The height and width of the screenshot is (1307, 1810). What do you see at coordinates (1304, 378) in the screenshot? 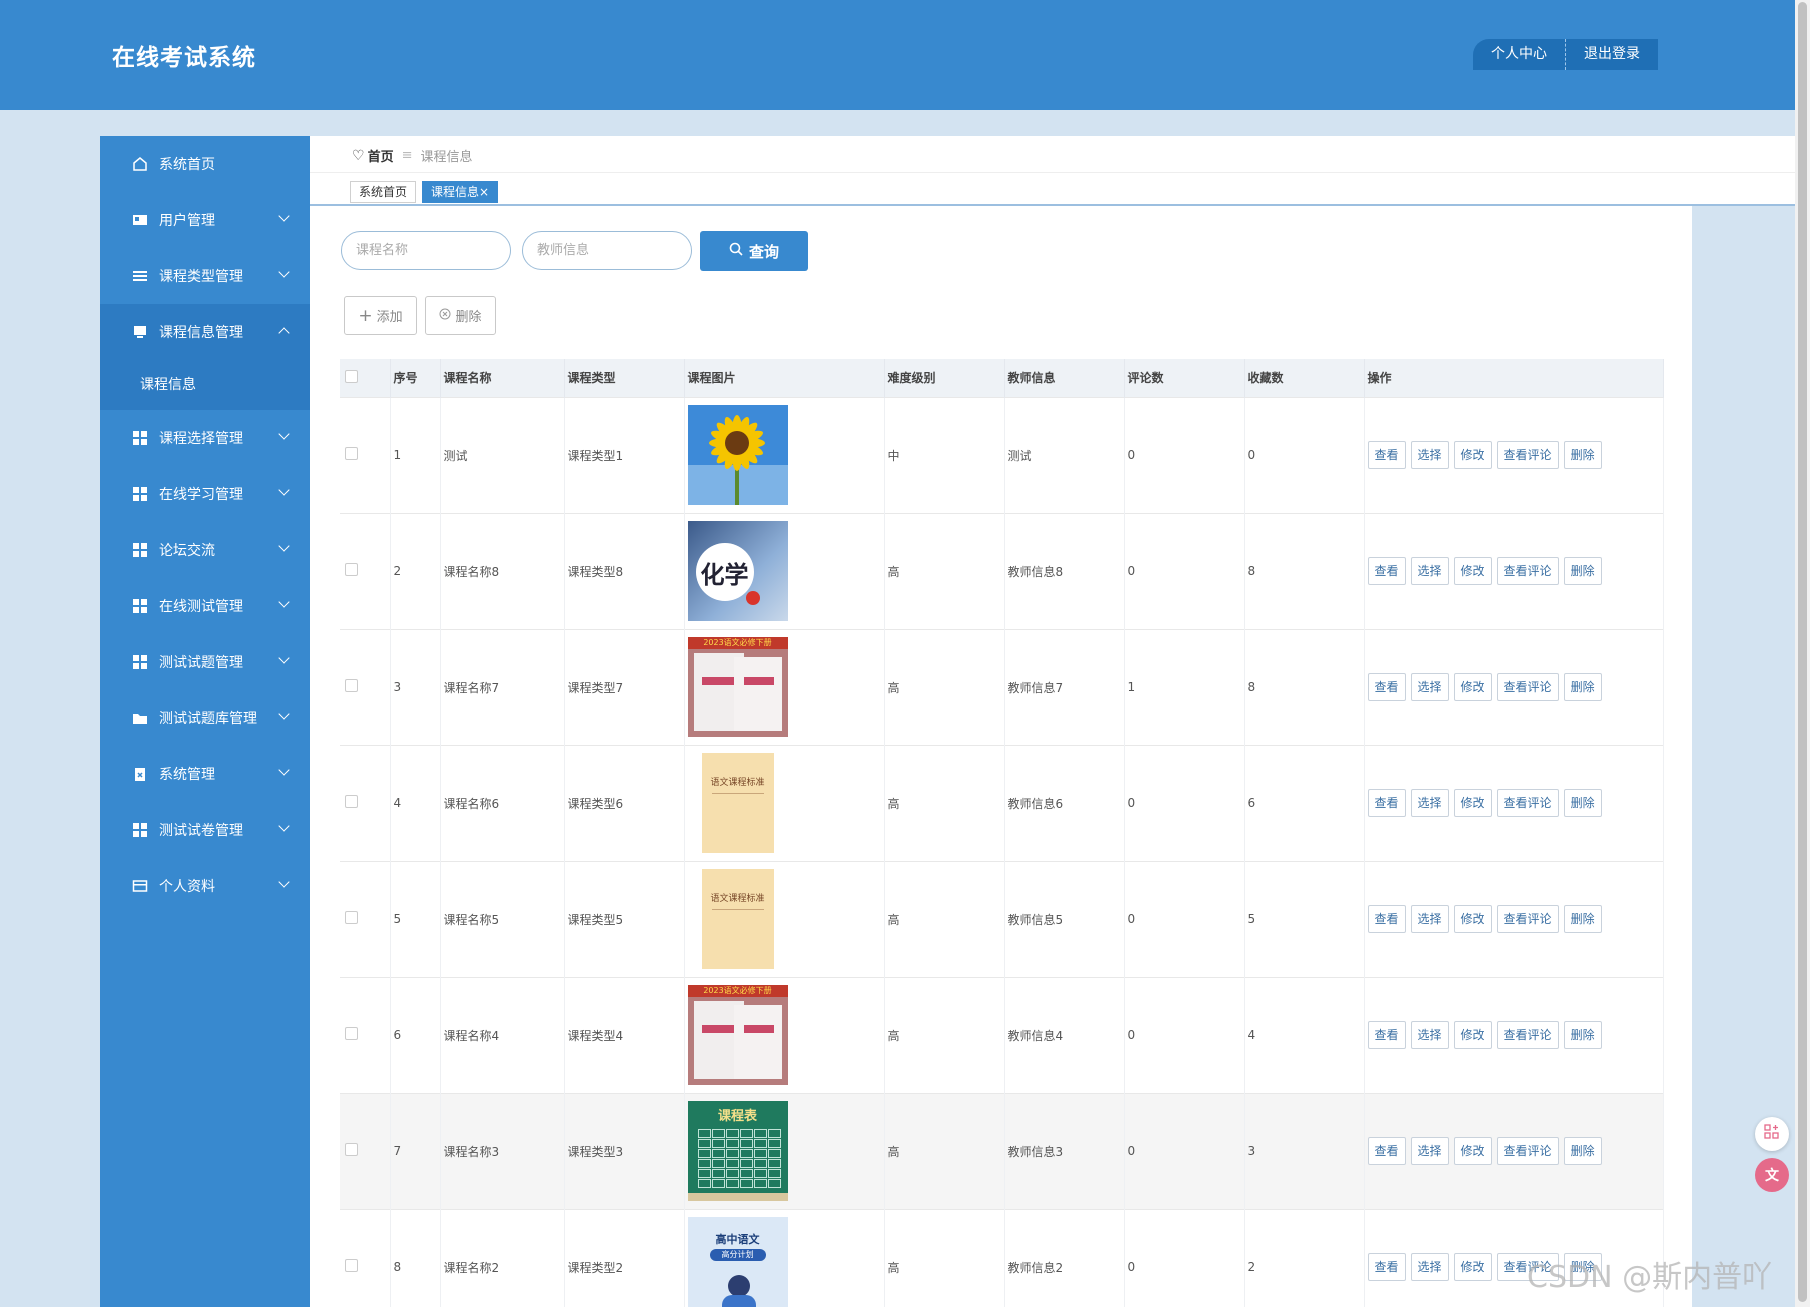
I see `column-header: 收藏数` at bounding box center [1304, 378].